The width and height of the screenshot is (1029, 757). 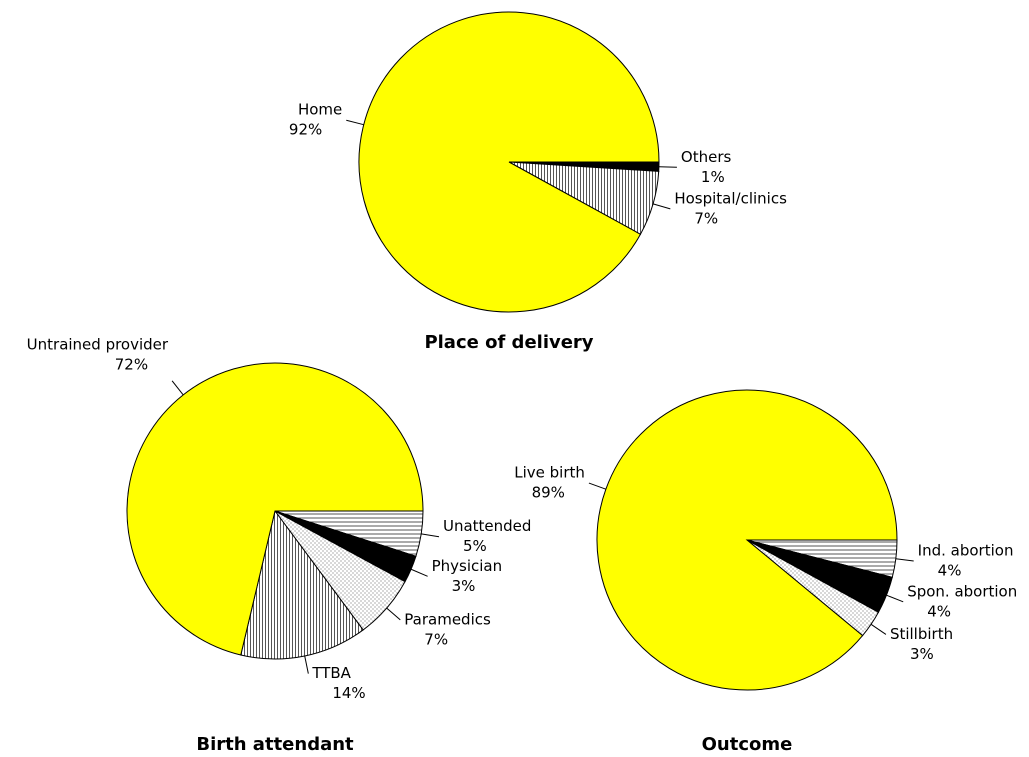 I want to click on slice-label: Unattended, so click(x=487, y=526).